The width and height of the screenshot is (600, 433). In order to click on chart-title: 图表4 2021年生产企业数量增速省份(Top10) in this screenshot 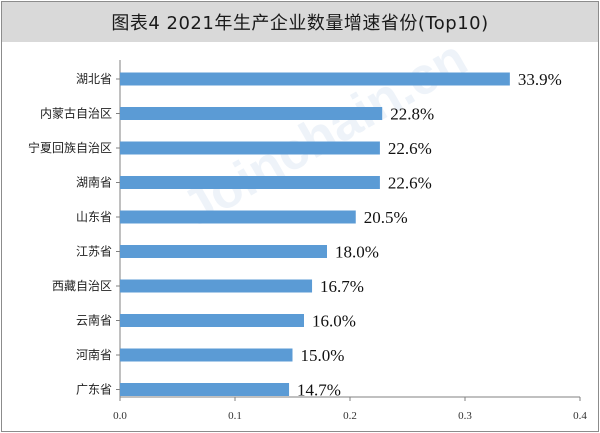, I will do `click(300, 23)`.